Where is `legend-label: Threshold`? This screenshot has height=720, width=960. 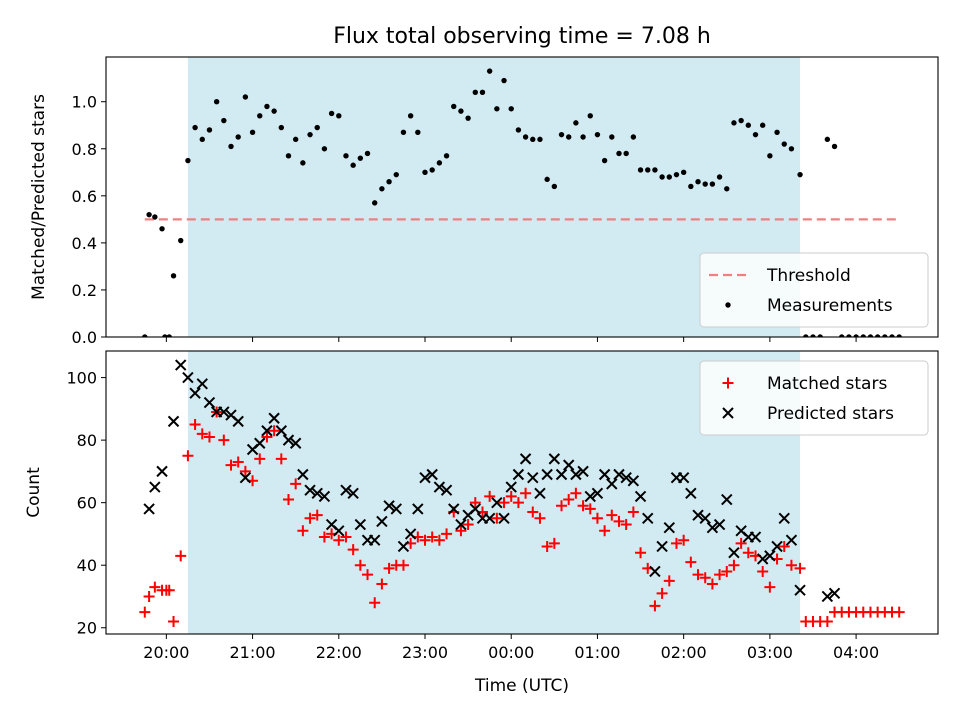
legend-label: Threshold is located at coordinates (808, 276).